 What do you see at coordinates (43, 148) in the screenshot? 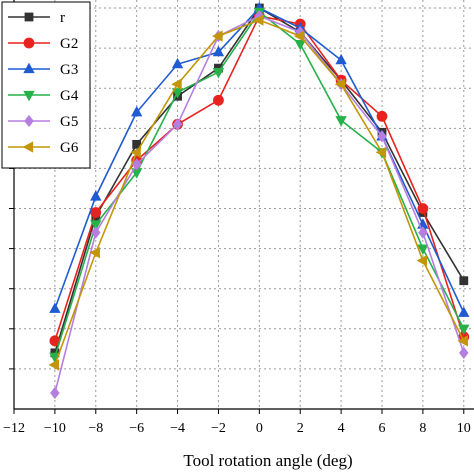
I see `legend-item-G6: G6` at bounding box center [43, 148].